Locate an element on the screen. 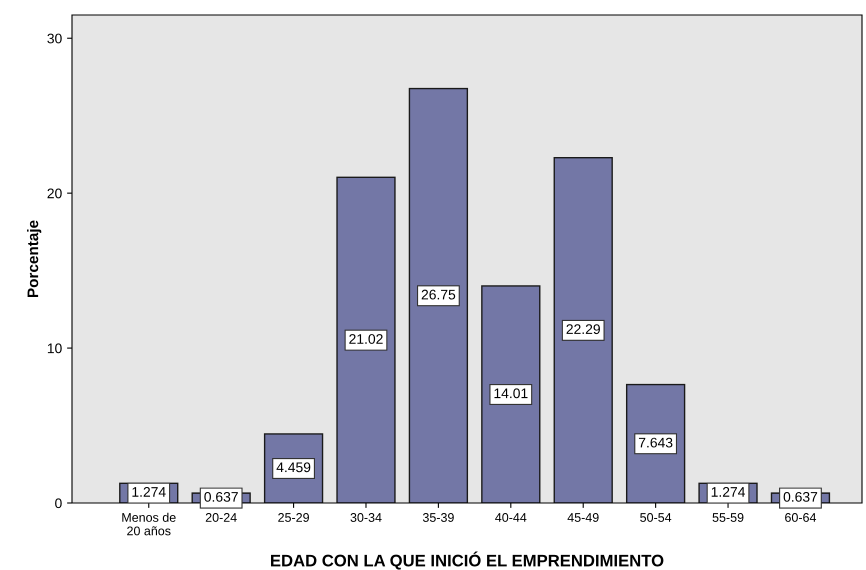 Image resolution: width=866 pixels, height=570 pixels. x-tick-label: 55-59 is located at coordinates (728, 517).